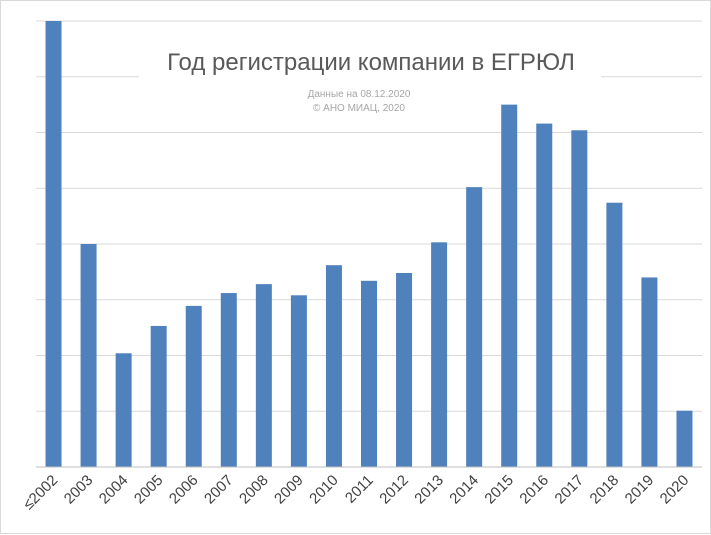 The image size is (711, 535). I want to click on x-tick-label: 2014, so click(464, 490).